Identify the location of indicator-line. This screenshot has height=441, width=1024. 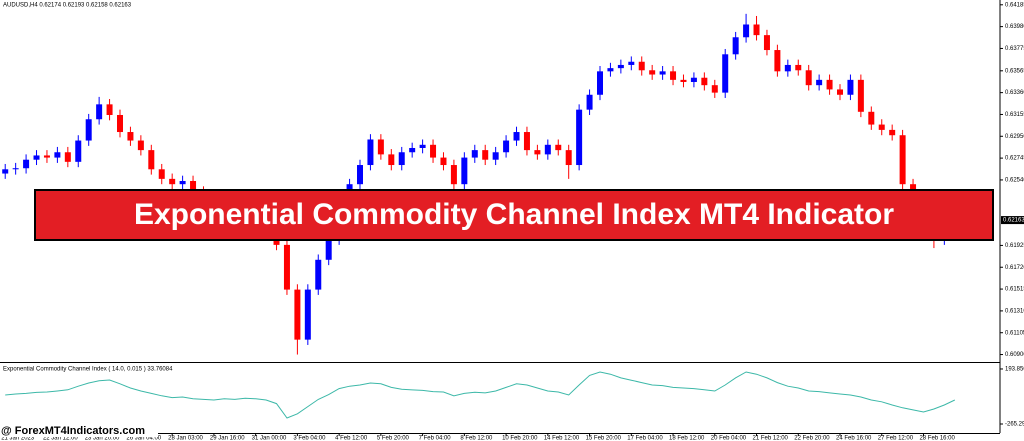
(480, 395).